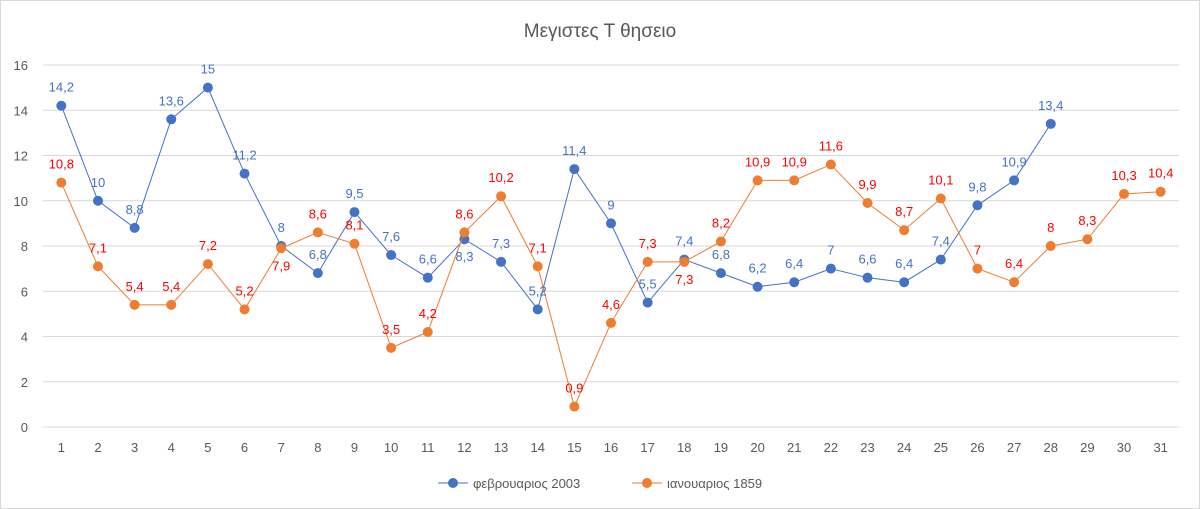 Image resolution: width=1200 pixels, height=509 pixels. I want to click on x-tick-label: 3, so click(134, 447).